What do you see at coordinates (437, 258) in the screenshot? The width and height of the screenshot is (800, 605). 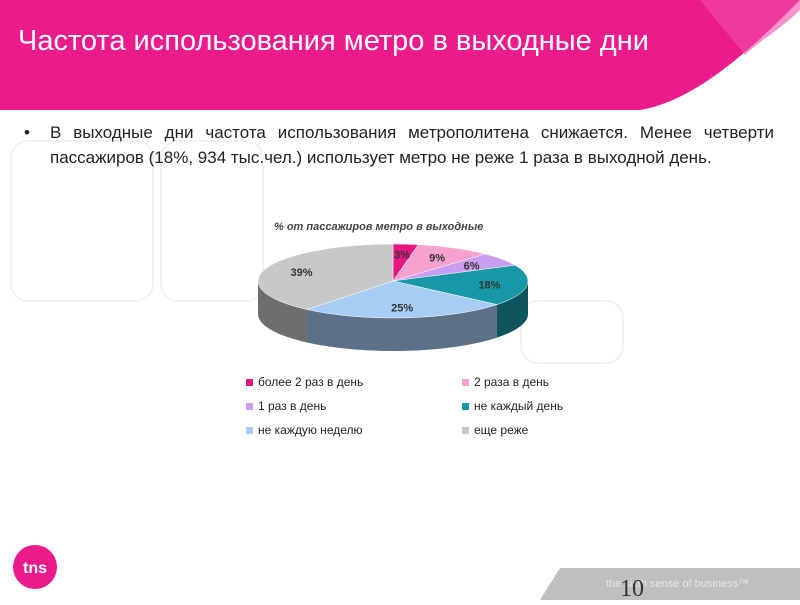 I see `pie-data-label-1: 9%` at bounding box center [437, 258].